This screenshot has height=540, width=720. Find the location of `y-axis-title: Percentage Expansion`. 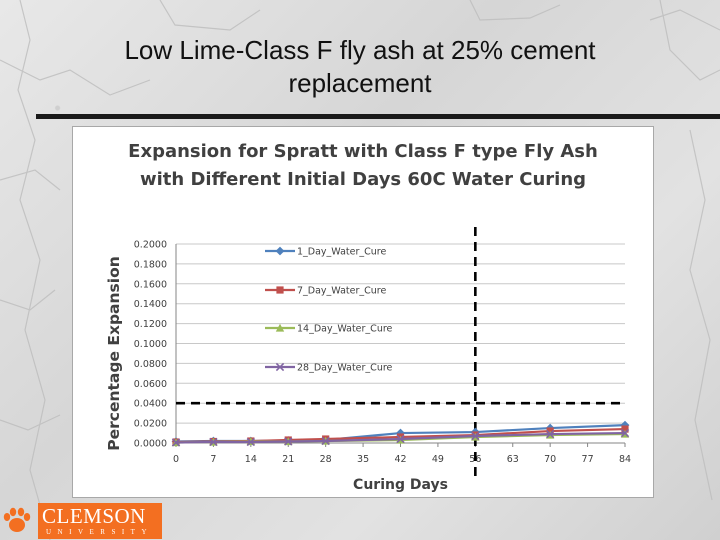

y-axis-title: Percentage Expansion is located at coordinates (114, 353).